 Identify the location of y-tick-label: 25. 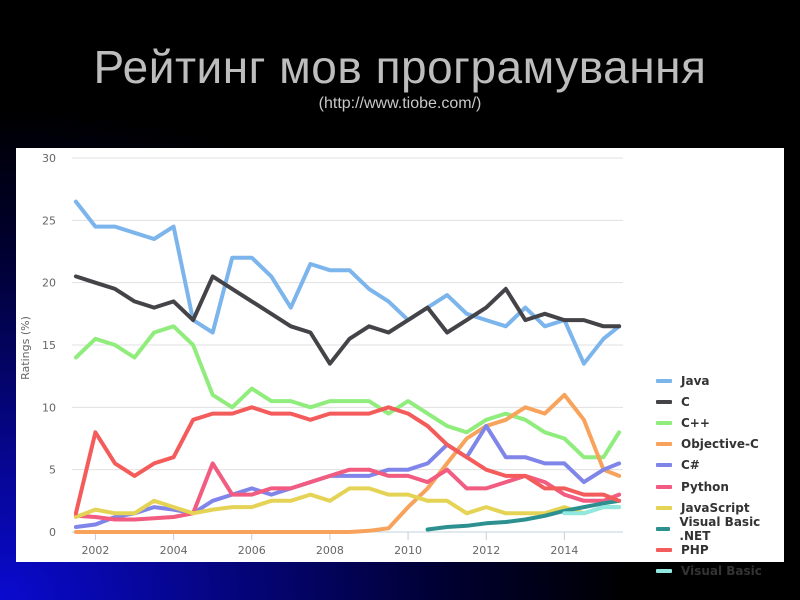
(49, 220).